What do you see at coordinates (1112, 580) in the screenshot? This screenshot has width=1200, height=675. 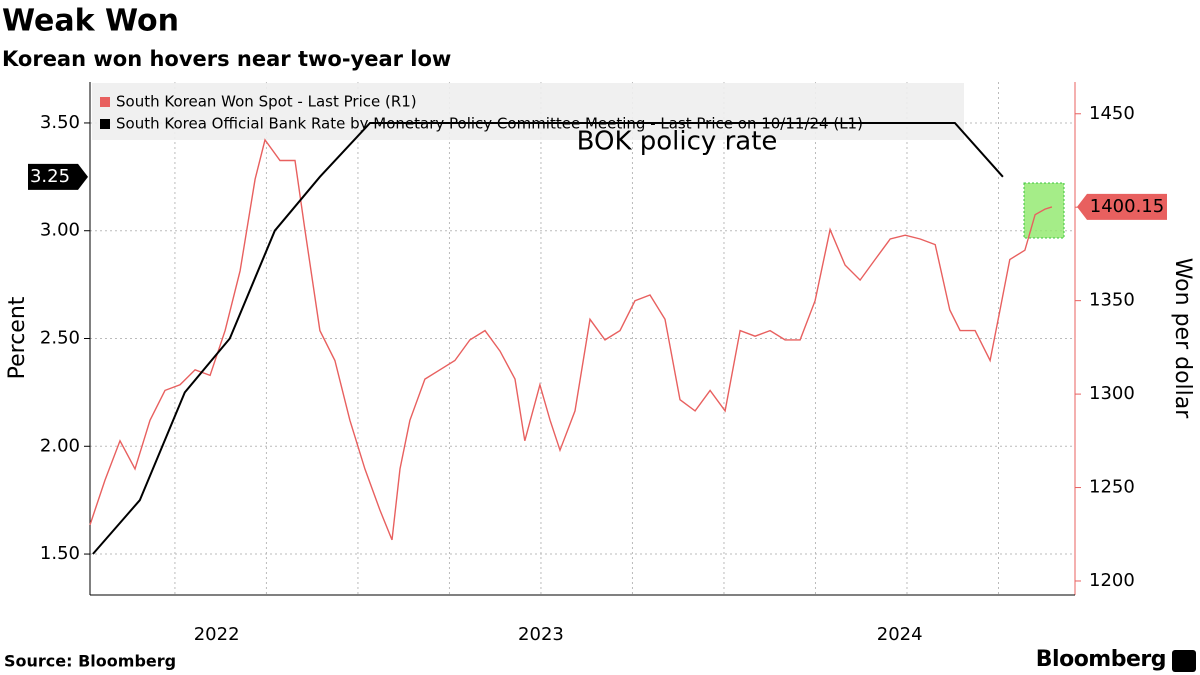 I see `y2-tick-label: 1200` at bounding box center [1112, 580].